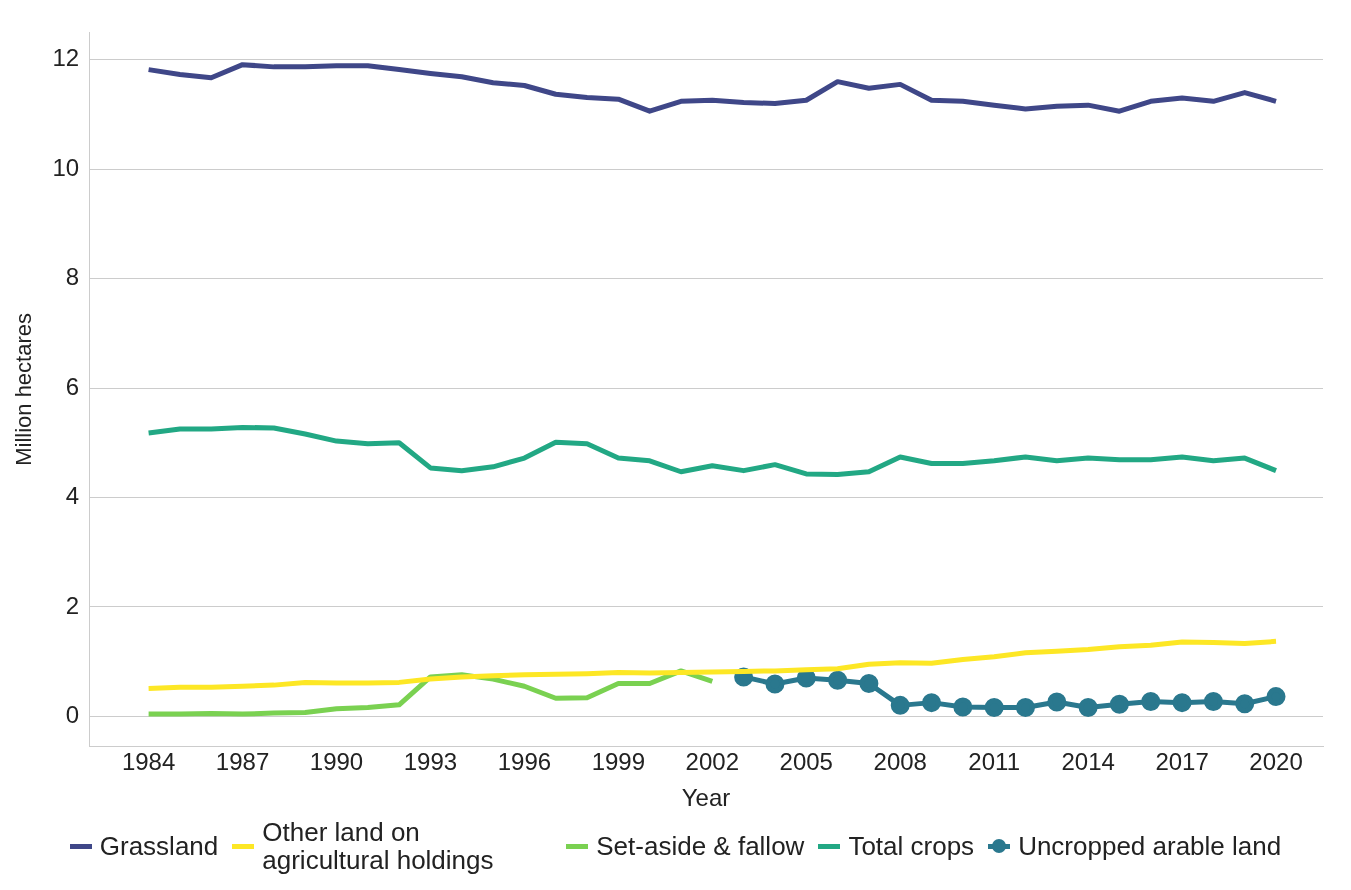 This screenshot has height=890, width=1351. I want to click on y-tick-label: 12, so click(66, 58).